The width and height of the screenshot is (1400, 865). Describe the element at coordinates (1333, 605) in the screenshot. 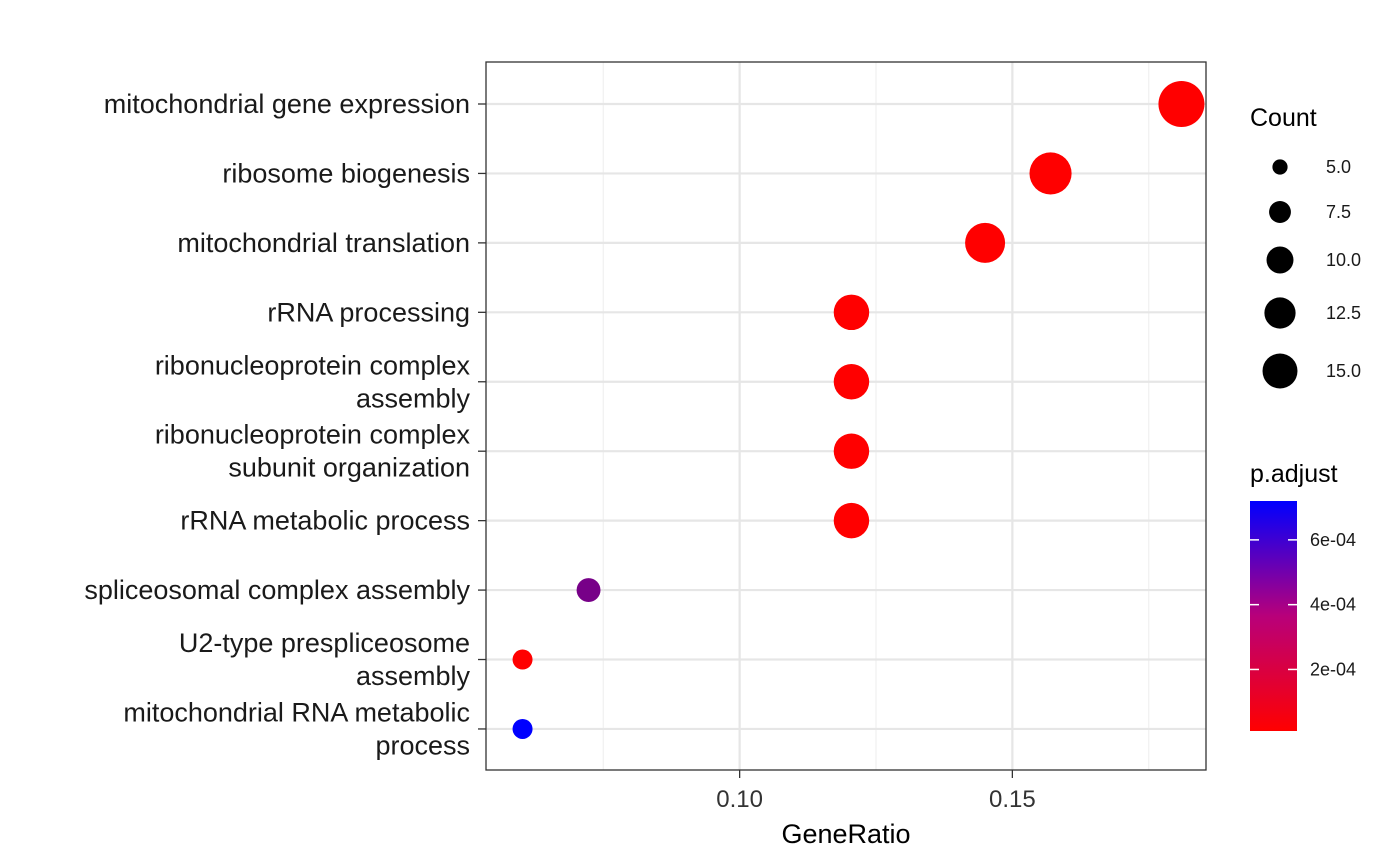

I see `colorbar-label: 4e-04` at that location.